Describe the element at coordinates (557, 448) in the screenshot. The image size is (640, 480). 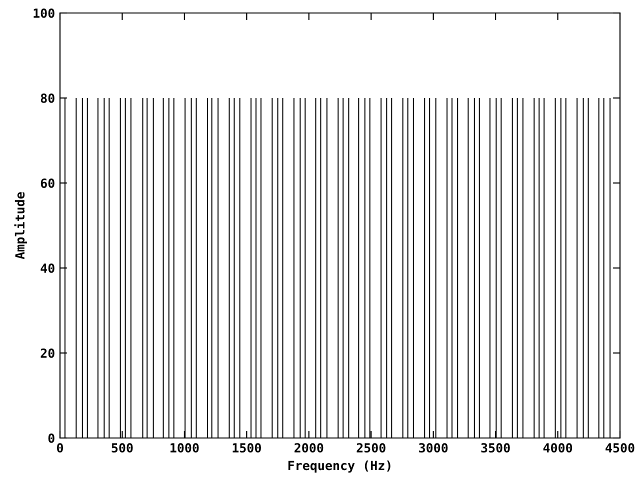
I see `x-tick-label: 4000` at that location.